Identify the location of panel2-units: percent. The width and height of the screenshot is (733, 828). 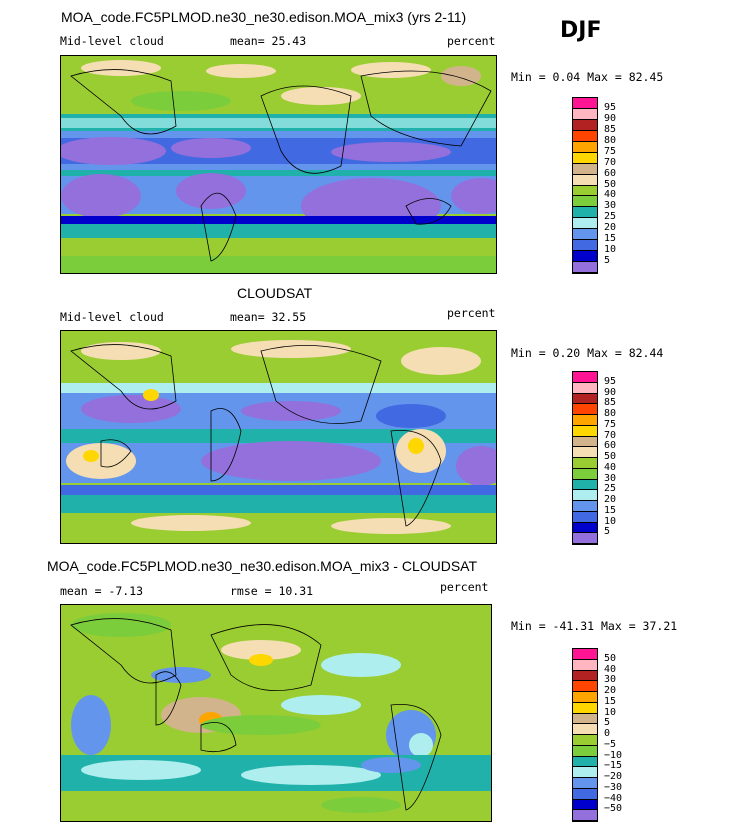
(471, 313).